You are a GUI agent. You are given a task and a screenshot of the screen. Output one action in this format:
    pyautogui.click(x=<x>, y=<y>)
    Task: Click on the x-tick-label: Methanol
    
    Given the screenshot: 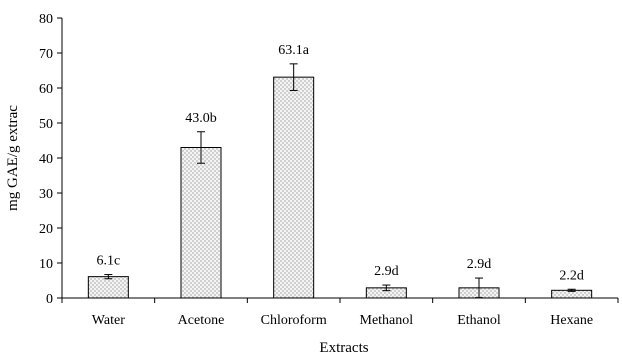 What is the action you would take?
    pyautogui.click(x=387, y=320)
    